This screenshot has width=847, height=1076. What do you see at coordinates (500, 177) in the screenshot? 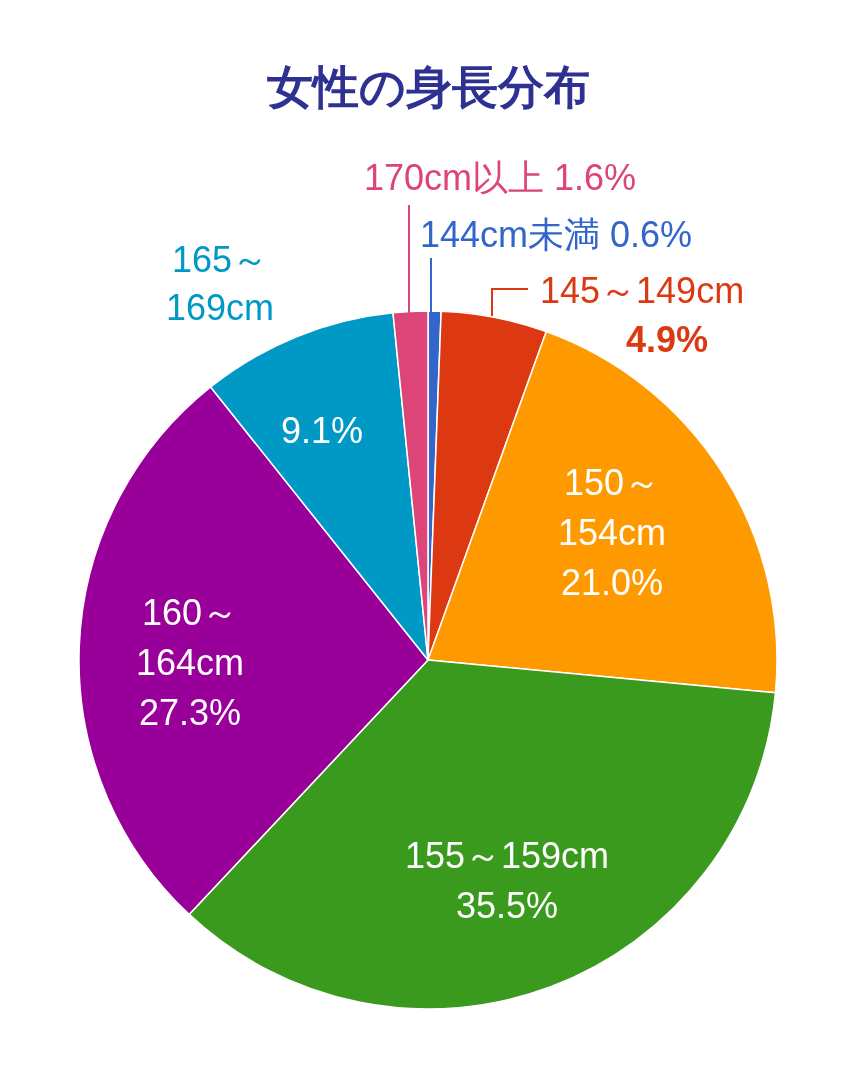
I see `slice-label: 170cm以上 1.6%` at bounding box center [500, 177].